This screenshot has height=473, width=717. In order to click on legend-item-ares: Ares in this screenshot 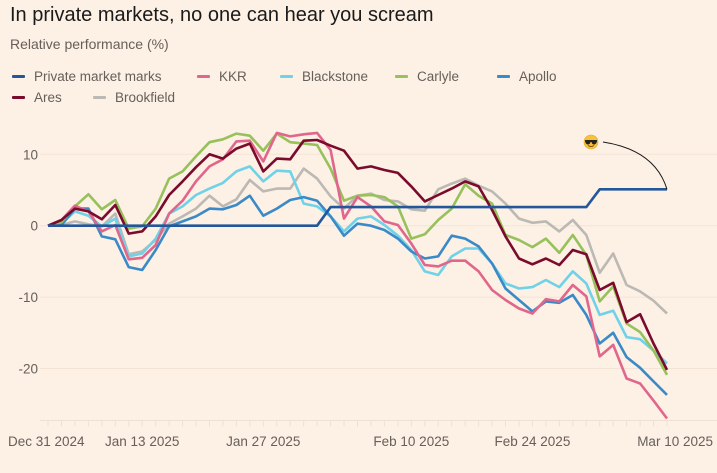, I will do `click(37, 97)`.